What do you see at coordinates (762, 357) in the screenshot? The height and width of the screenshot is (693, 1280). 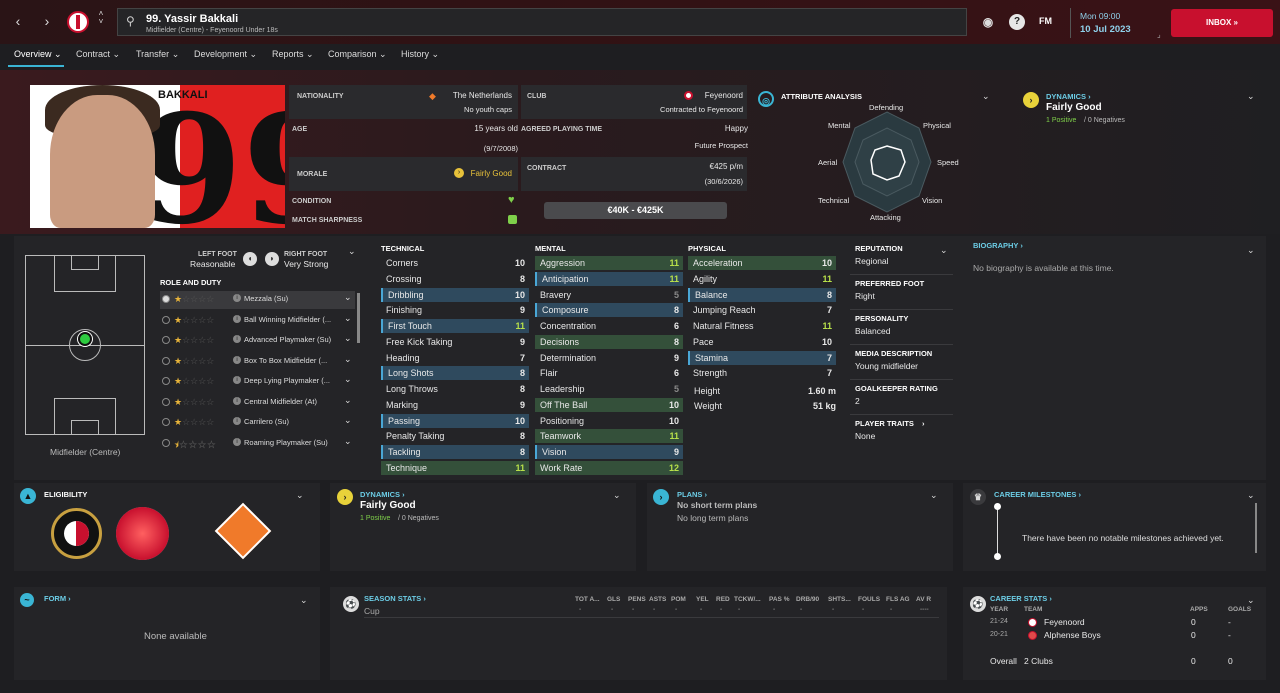 I see `physical-attr-row: Stamina 7` at bounding box center [762, 357].